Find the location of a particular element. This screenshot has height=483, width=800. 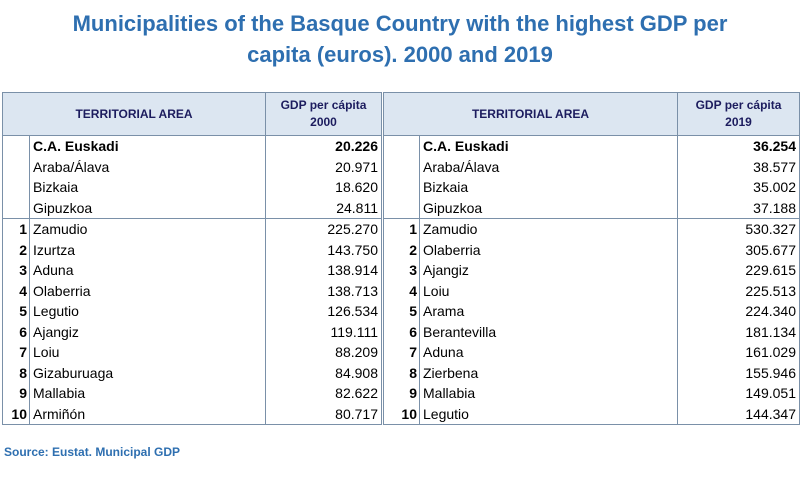

table-row: 1 Zamudio 530.327 is located at coordinates (591, 229).